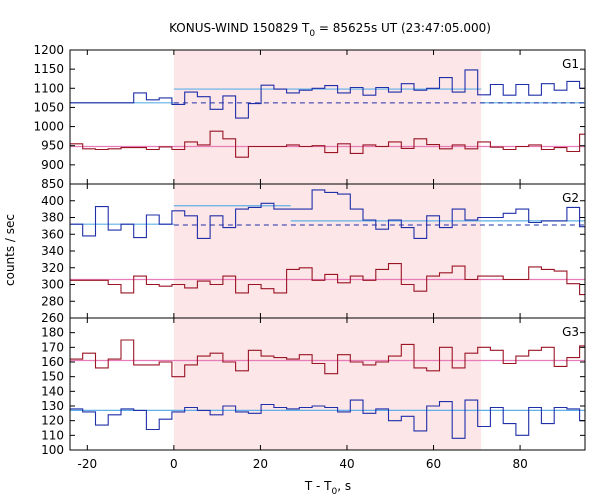 This screenshot has width=600, height=500. What do you see at coordinates (52, 251) in the screenshot?
I see `y-tick-label: 340` at bounding box center [52, 251].